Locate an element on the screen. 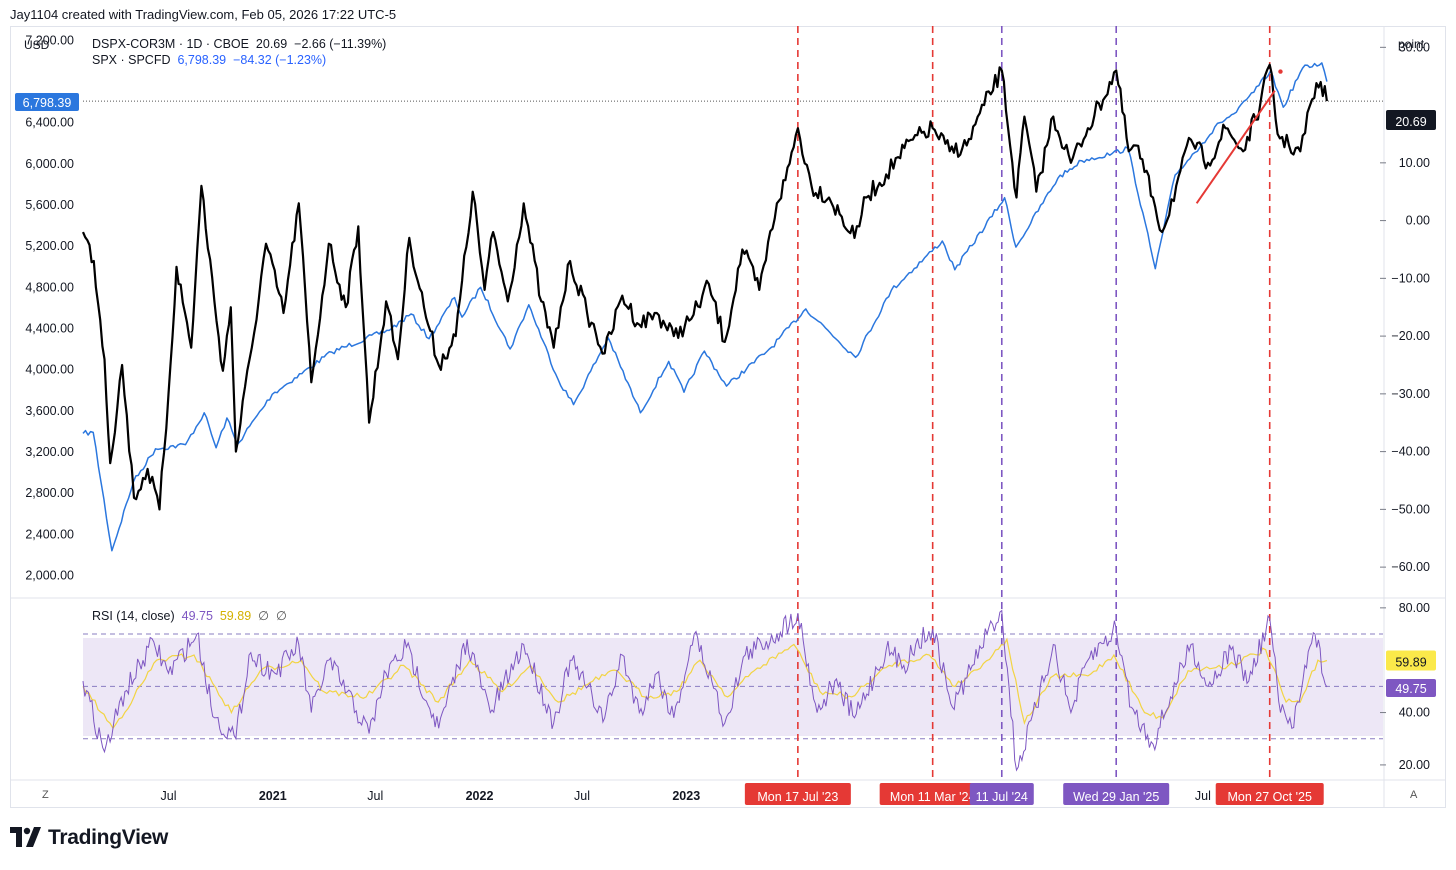  rsi-ma-line is located at coordinates (705, 683).